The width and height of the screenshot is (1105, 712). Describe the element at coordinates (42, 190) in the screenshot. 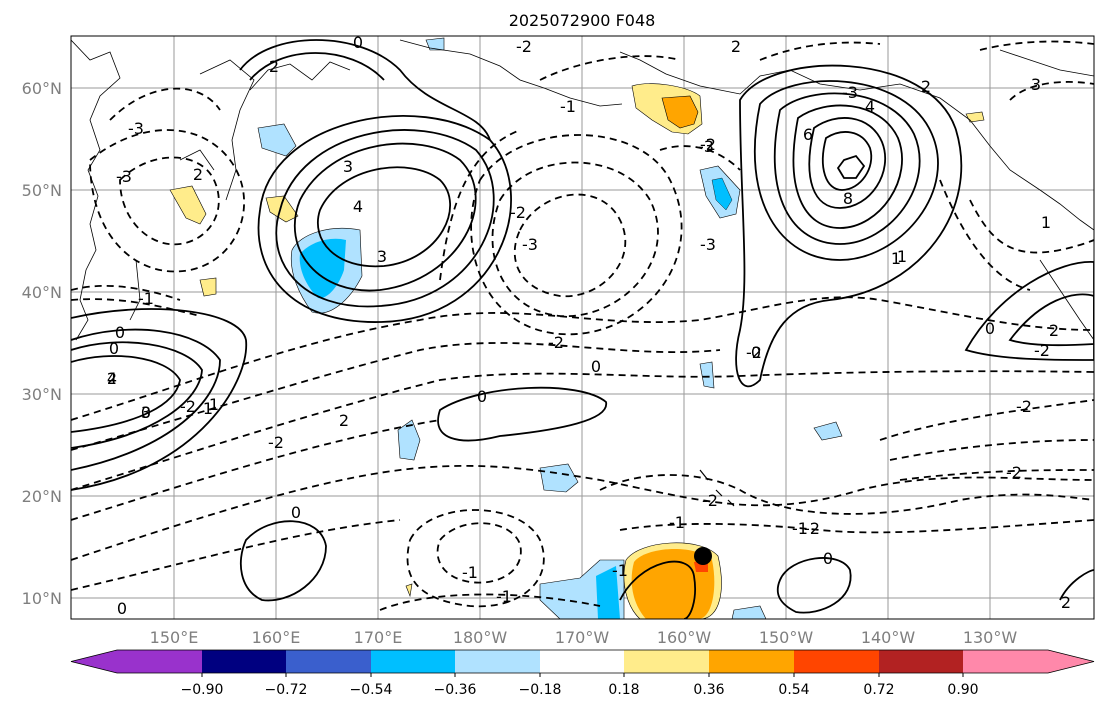

I see `lat-tick-label: 50°N` at that location.